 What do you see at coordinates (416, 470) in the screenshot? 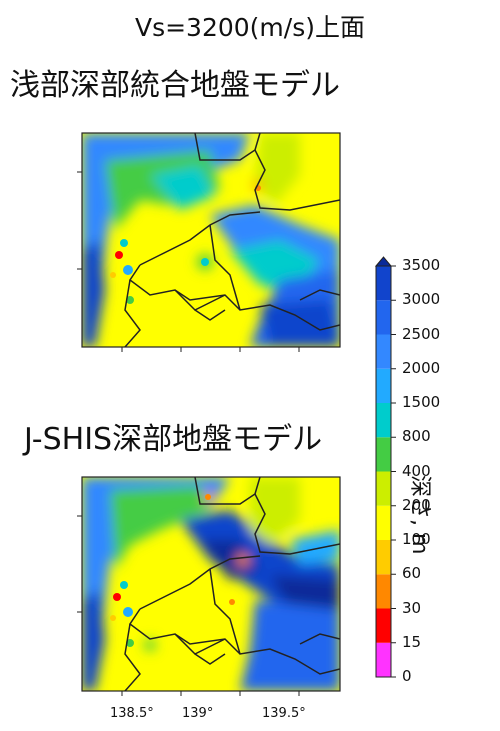
I see `colorbar-level-label: 400` at bounding box center [416, 470].